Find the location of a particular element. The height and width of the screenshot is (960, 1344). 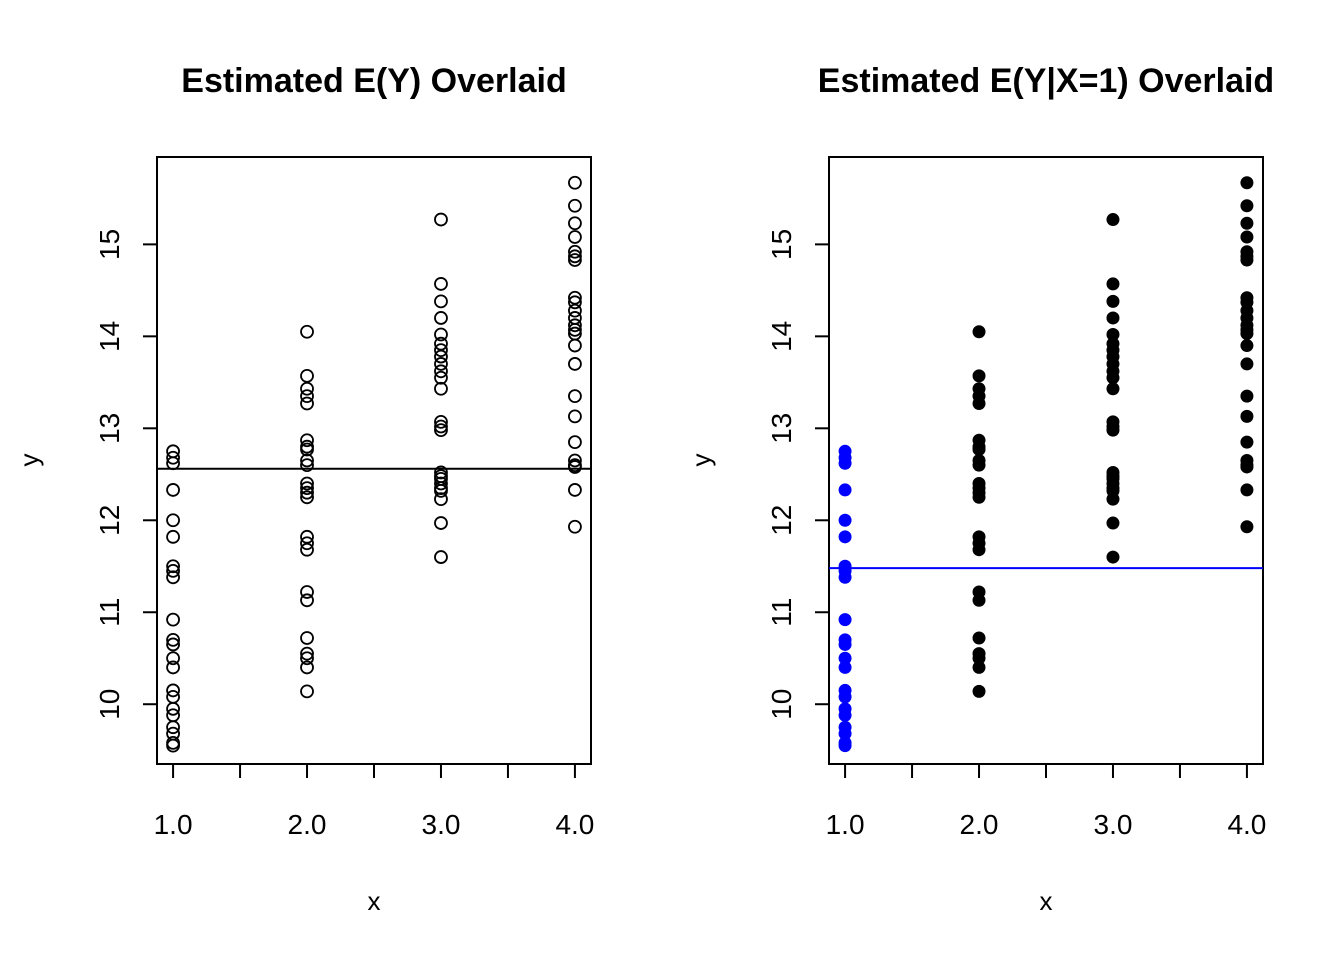

right-y-tick-label: 13 is located at coordinates (781, 428).